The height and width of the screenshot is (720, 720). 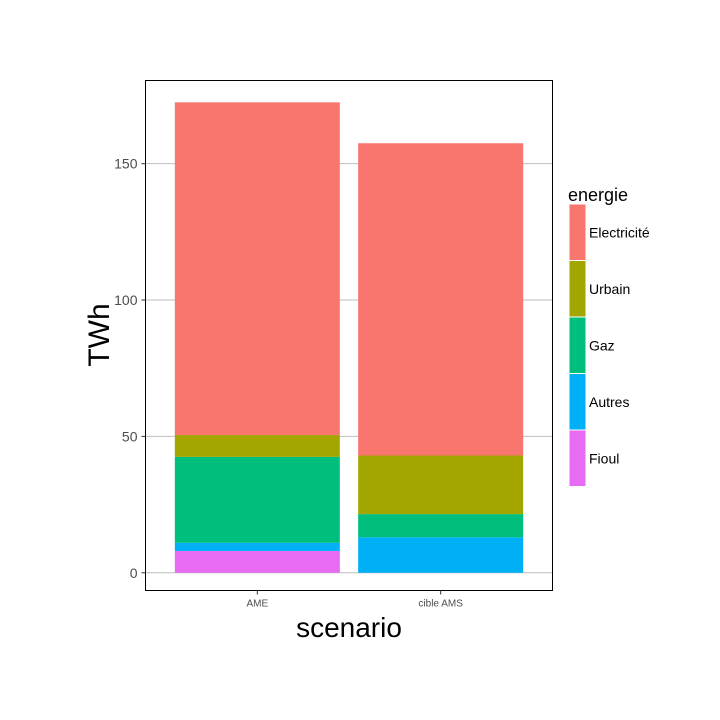 What do you see at coordinates (99, 334) in the screenshot?
I see `y-axis-title: TWh` at bounding box center [99, 334].